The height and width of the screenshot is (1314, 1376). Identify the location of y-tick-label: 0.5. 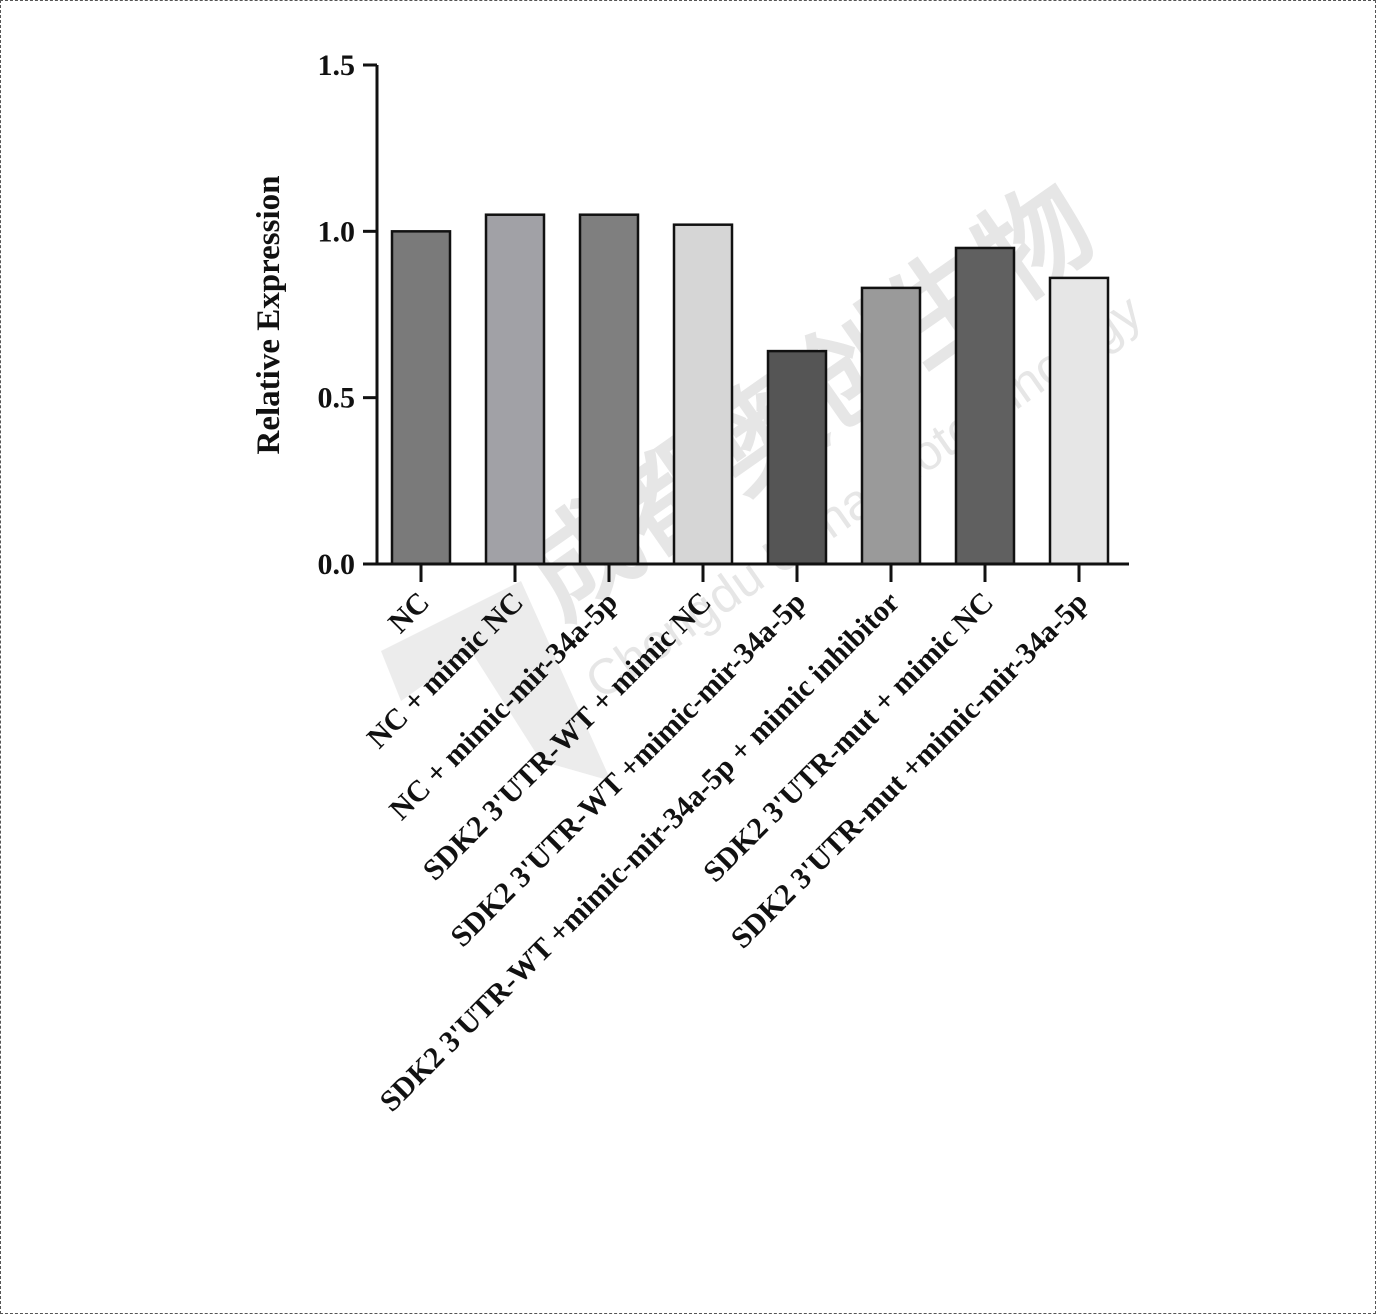
(337, 398).